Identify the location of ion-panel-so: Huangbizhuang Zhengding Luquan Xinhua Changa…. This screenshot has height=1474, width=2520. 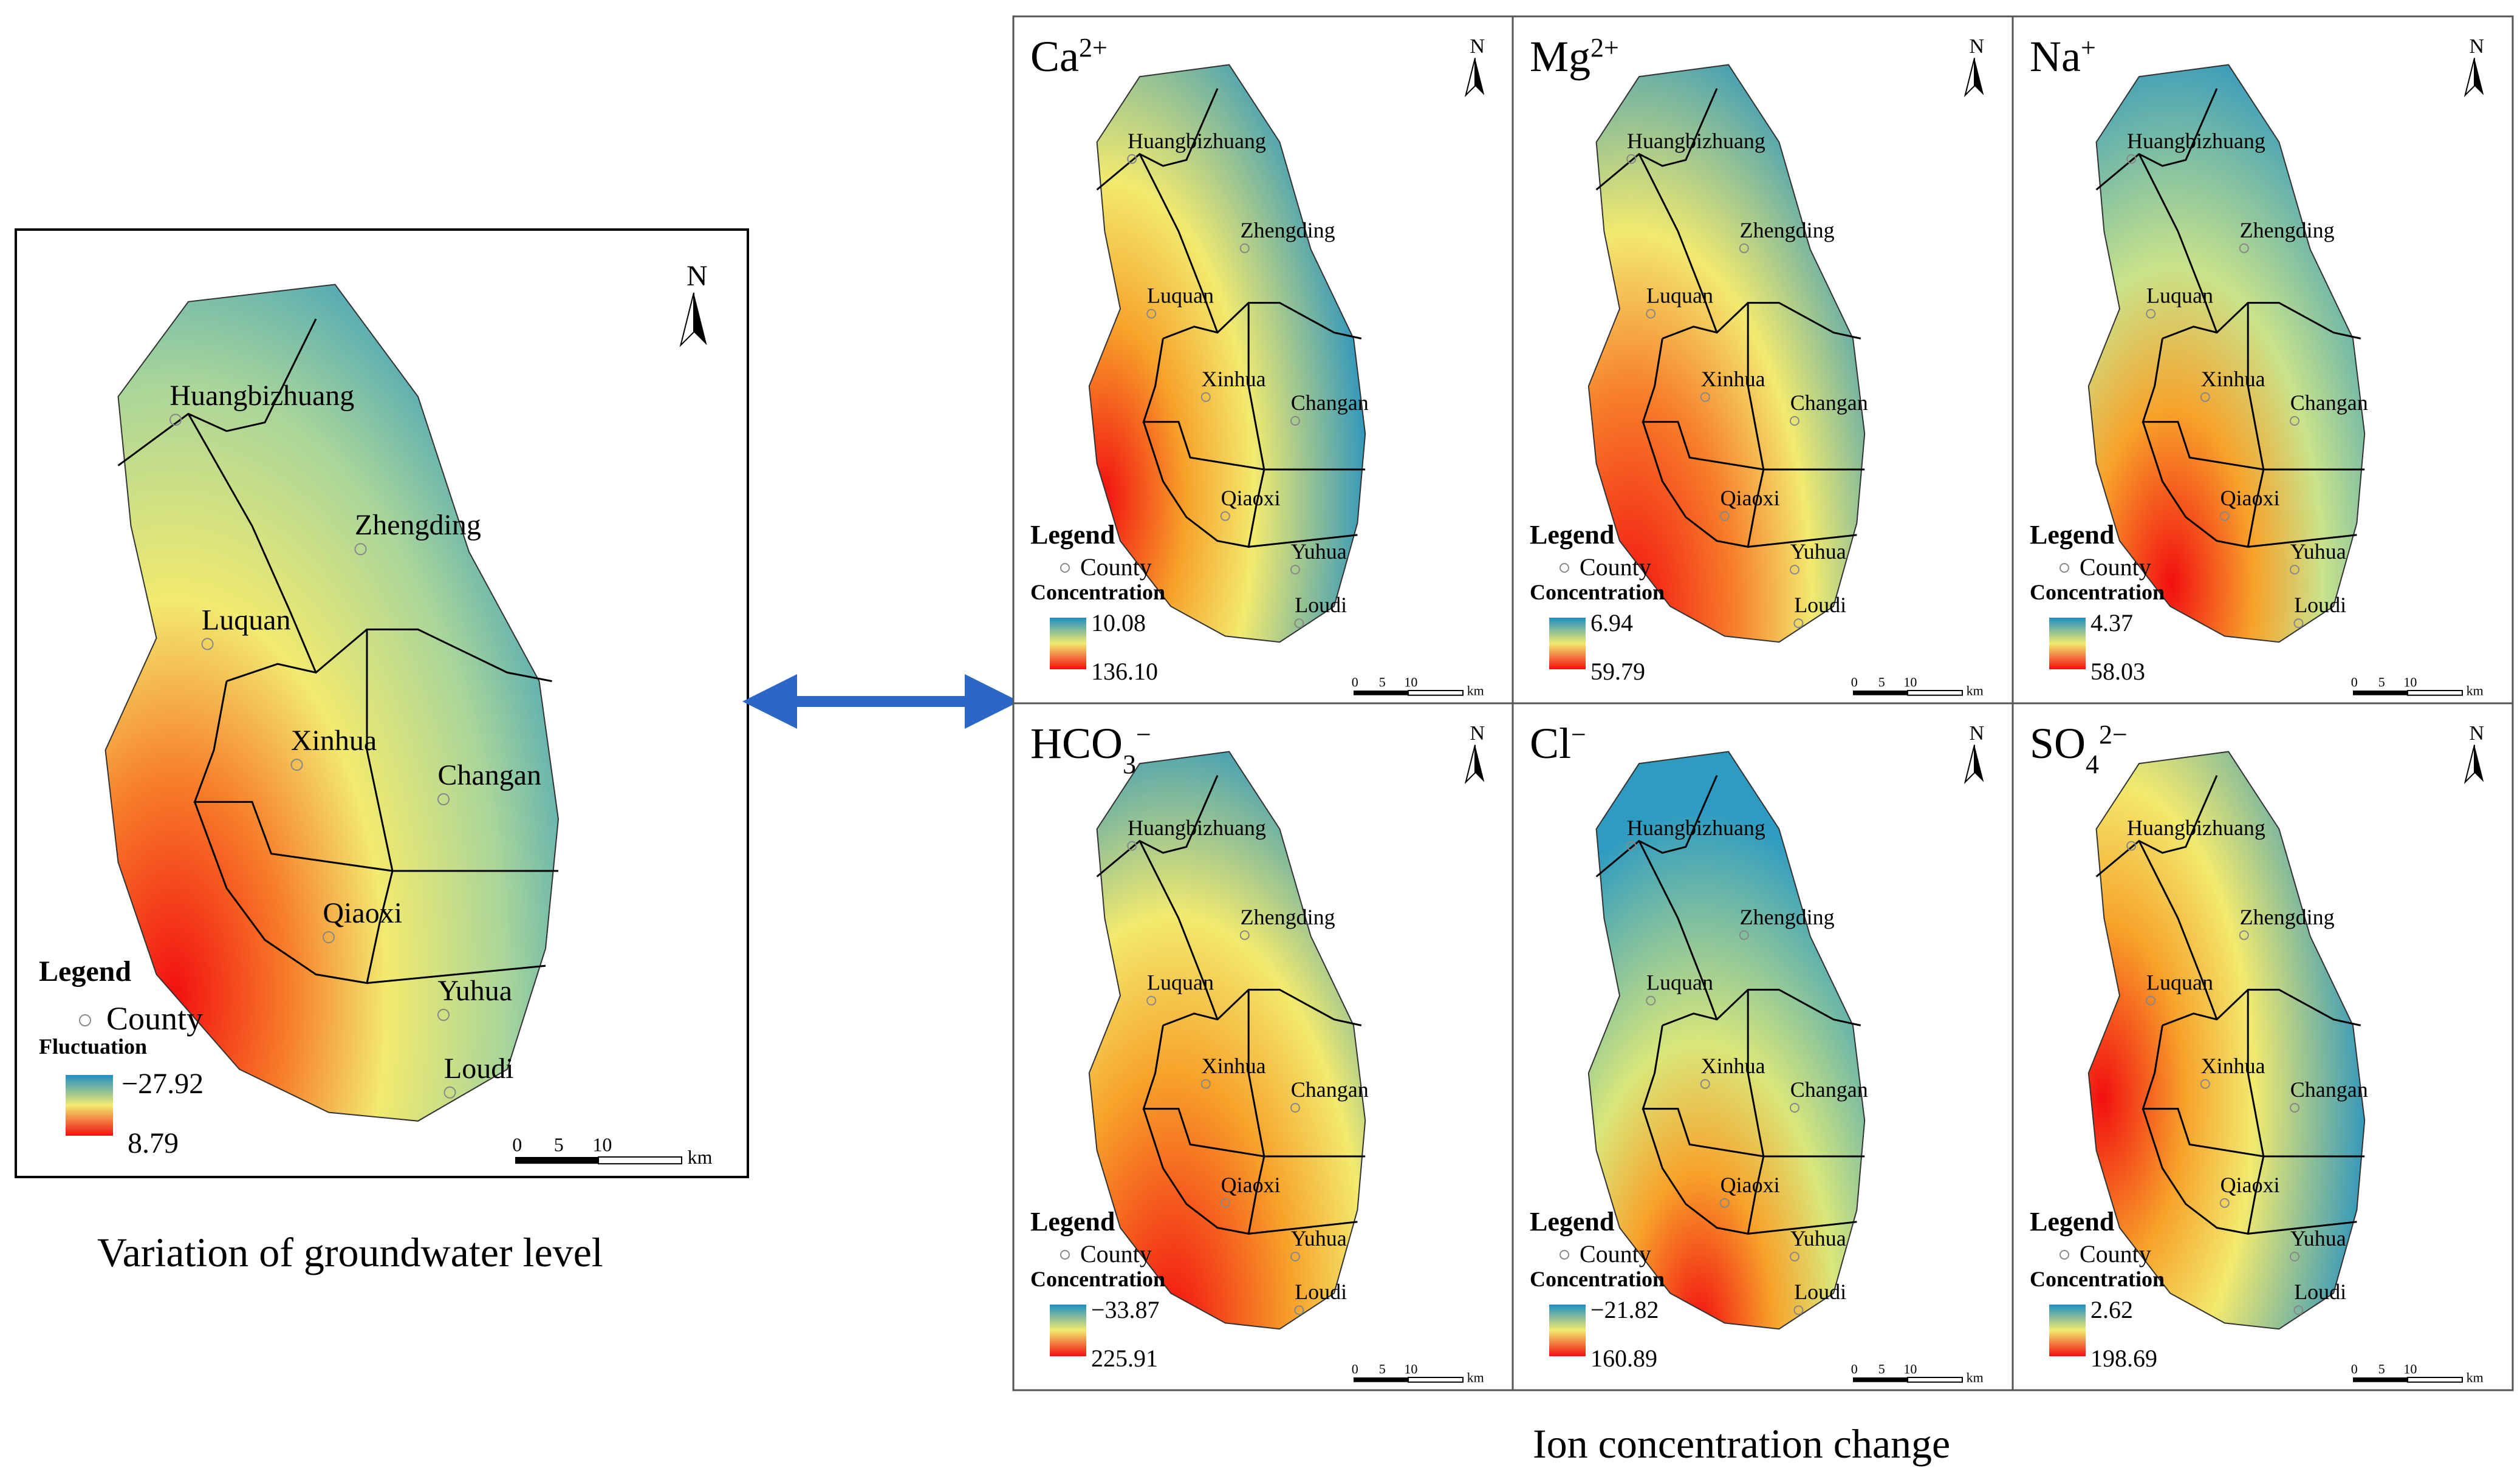
(2263, 1046).